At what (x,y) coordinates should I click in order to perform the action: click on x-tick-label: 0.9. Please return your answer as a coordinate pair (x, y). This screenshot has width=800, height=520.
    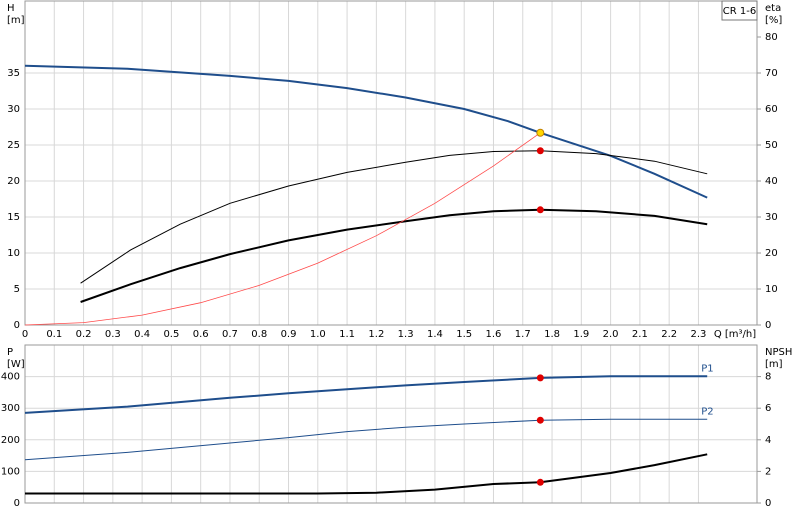
    Looking at the image, I should click on (289, 334).